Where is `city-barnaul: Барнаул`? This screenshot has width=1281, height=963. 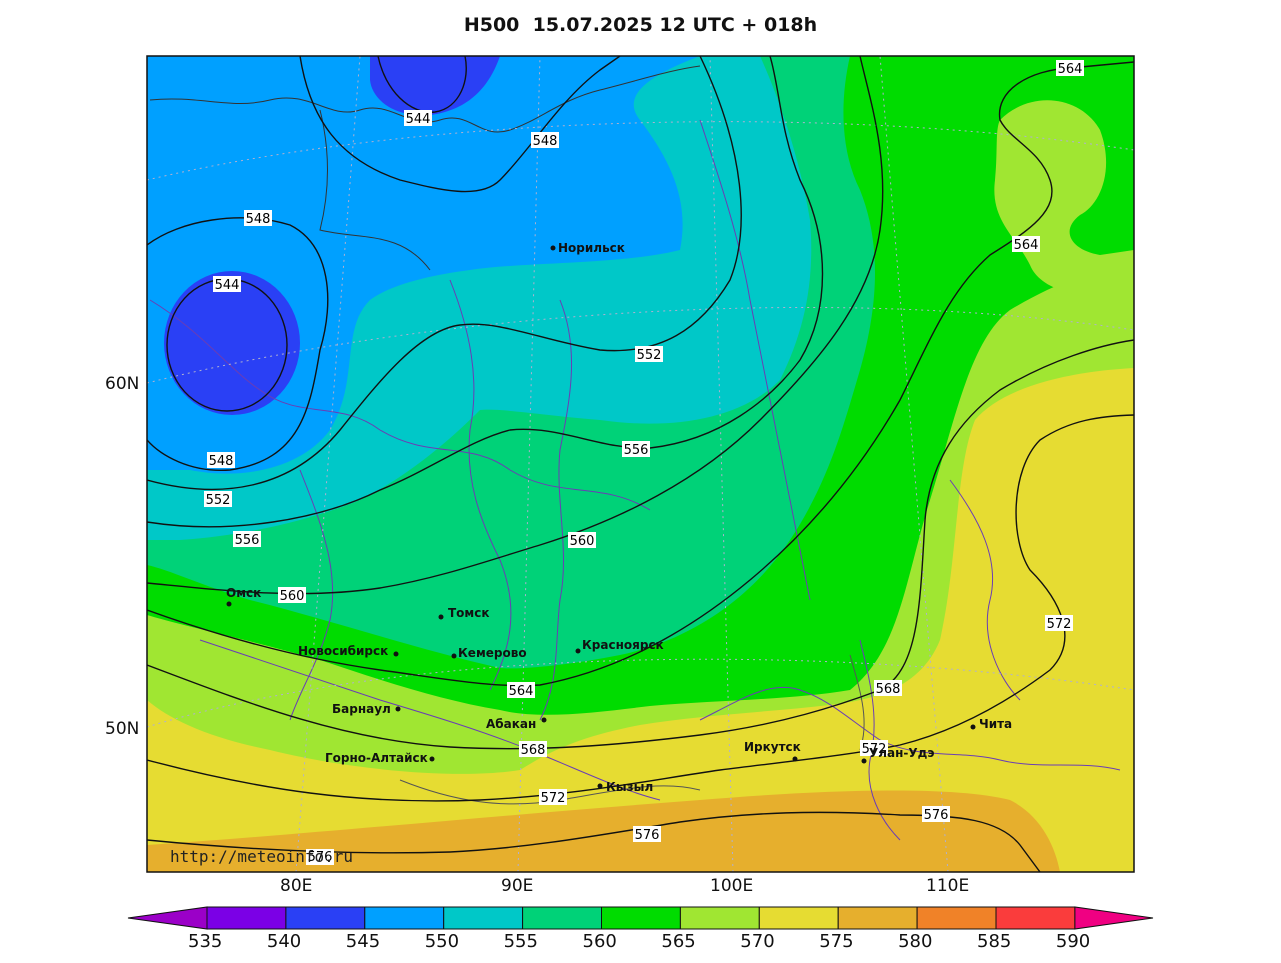 city-barnaul: Барнаул is located at coordinates (366, 709).